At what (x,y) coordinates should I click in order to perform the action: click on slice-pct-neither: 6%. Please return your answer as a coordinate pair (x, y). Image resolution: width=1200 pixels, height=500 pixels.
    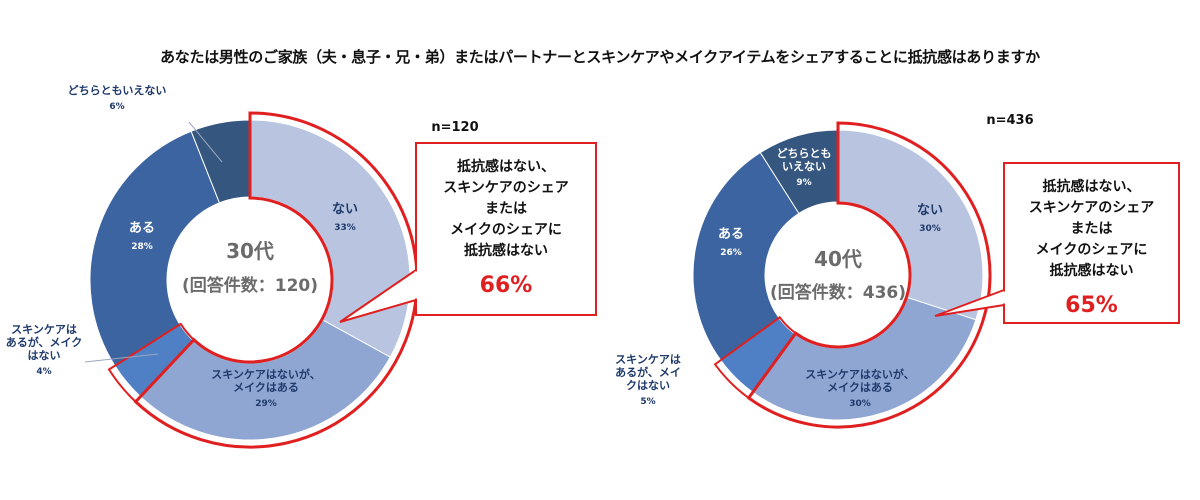
    Looking at the image, I should click on (116, 107).